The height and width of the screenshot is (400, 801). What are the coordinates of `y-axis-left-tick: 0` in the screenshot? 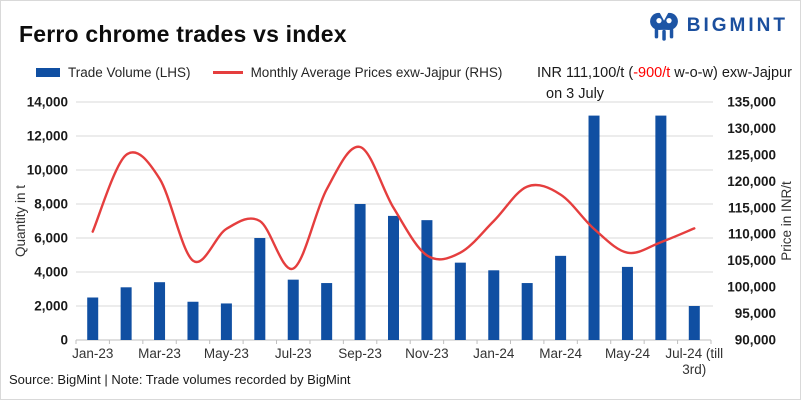 It's located at (64, 340).